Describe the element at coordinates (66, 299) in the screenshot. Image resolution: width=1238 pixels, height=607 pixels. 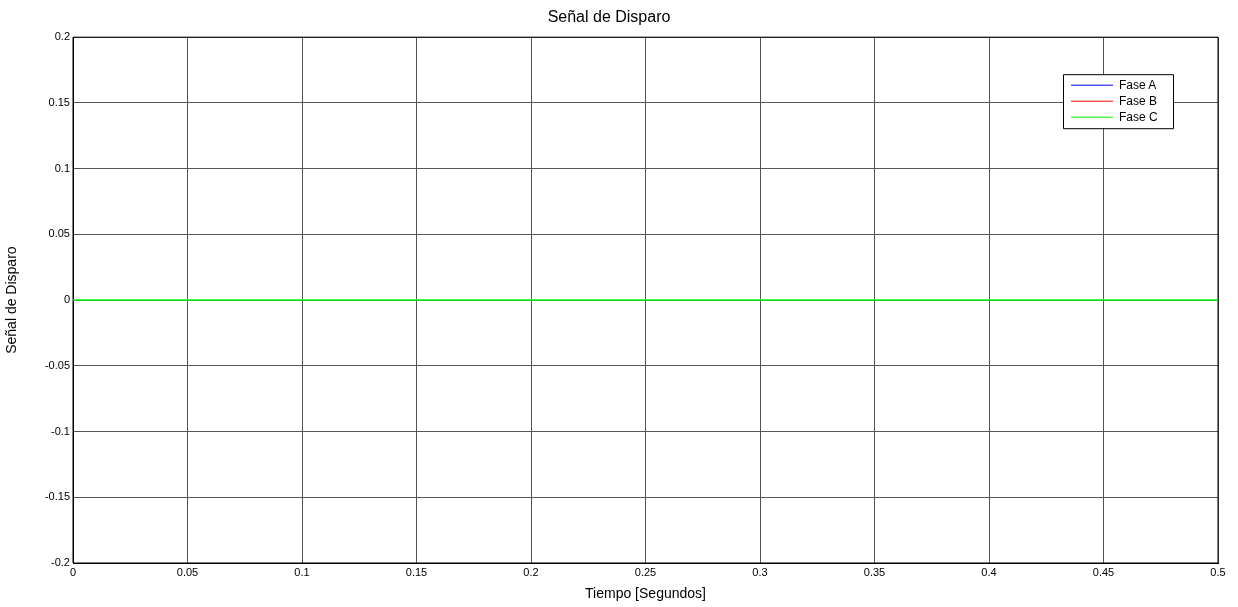
I see `y-tick-label: 0` at that location.